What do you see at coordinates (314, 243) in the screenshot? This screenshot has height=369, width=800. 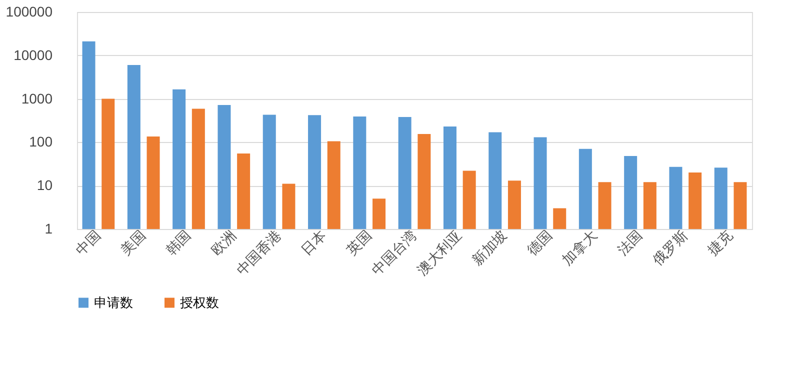 I see `x-tick-label: 日本` at bounding box center [314, 243].